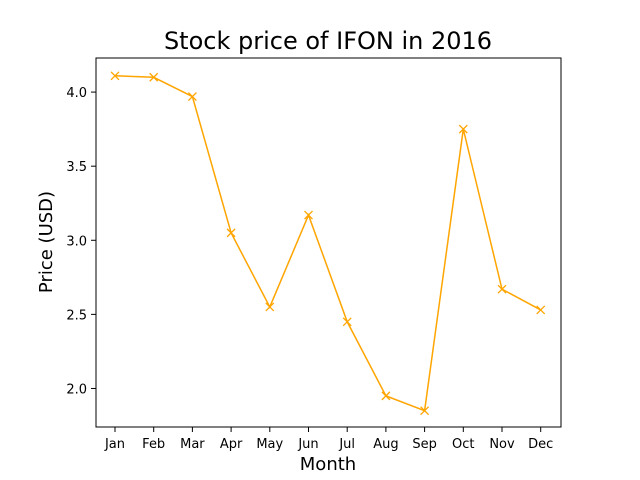 The image size is (640, 480). Describe the element at coordinates (424, 444) in the screenshot. I see `x-tick-label: Sep` at that location.